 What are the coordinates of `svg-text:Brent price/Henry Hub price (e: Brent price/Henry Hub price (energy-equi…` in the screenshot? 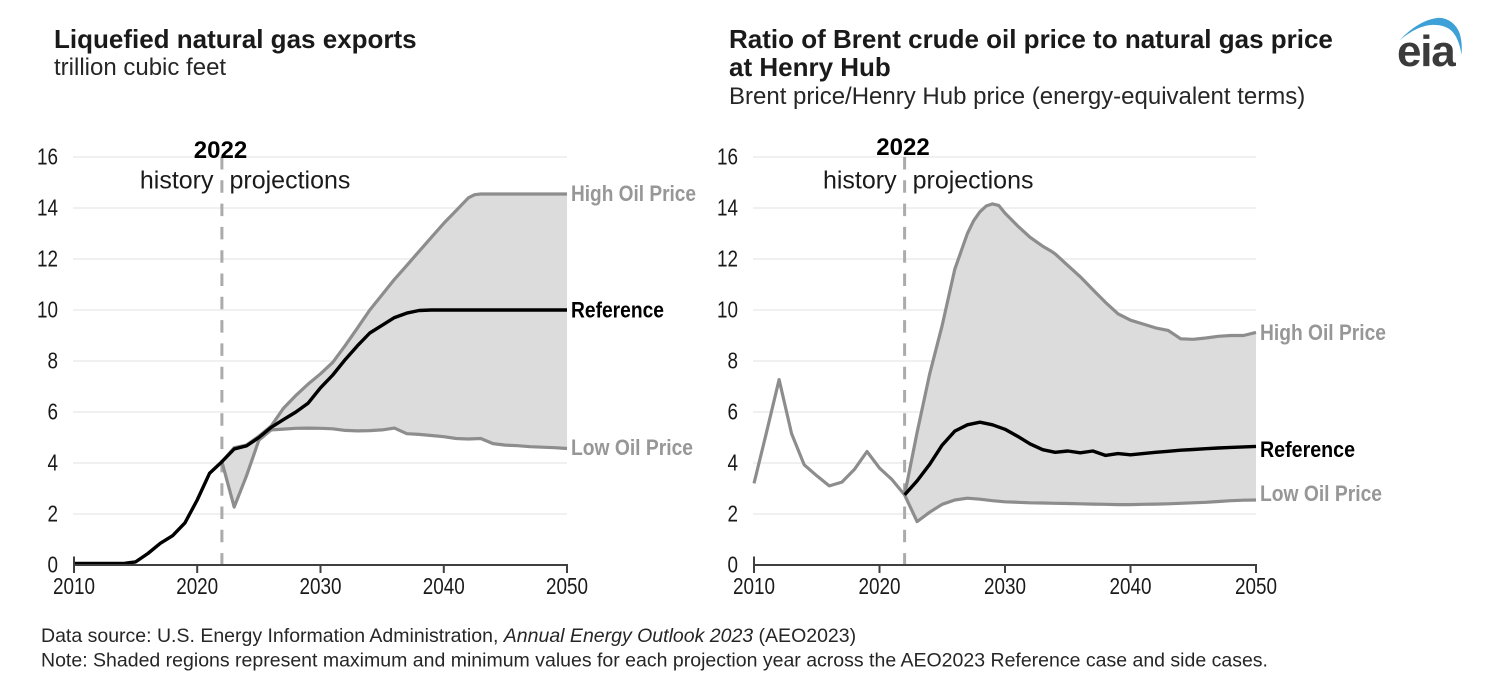 It's located at (1017, 96).